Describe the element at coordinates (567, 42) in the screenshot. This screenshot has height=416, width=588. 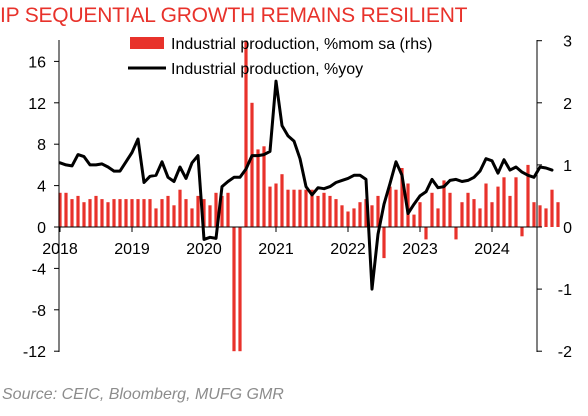
I see `right-tick-label: 3` at that location.